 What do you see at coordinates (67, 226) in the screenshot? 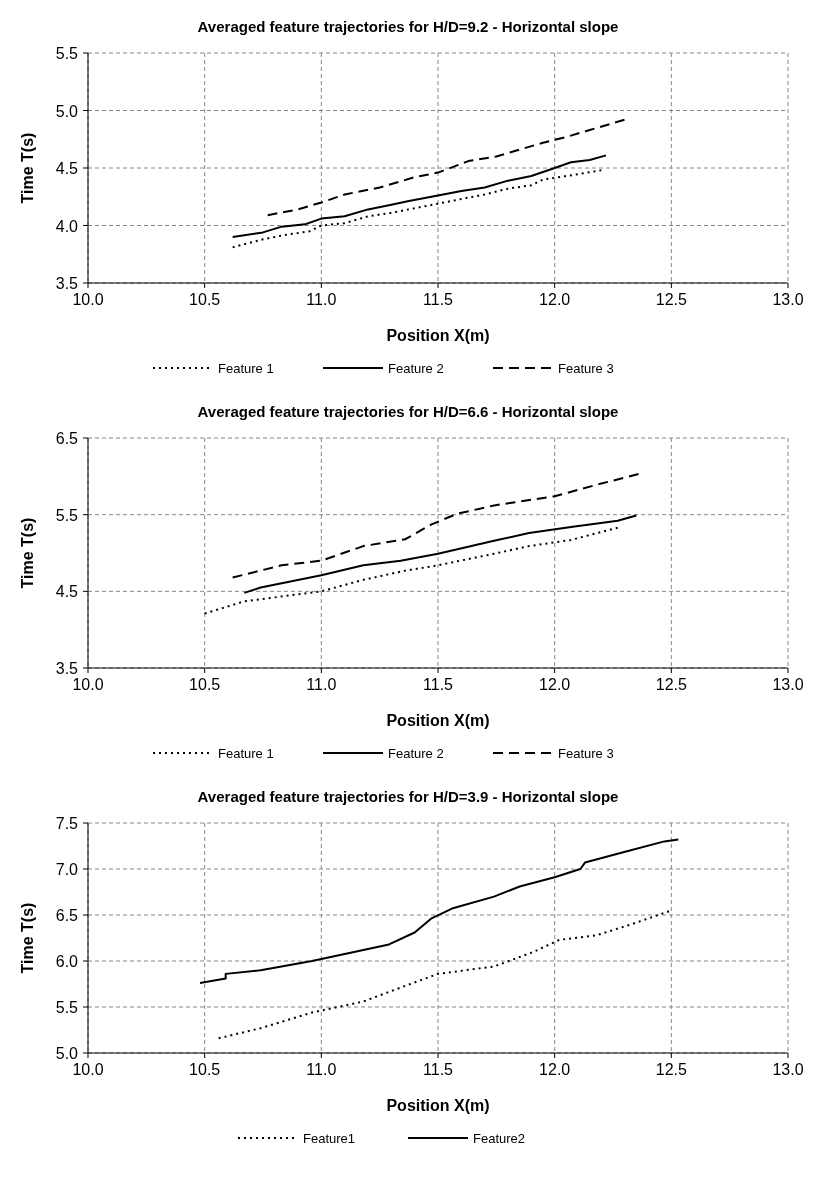
I see `y-tick-label: 4.0` at bounding box center [67, 226].